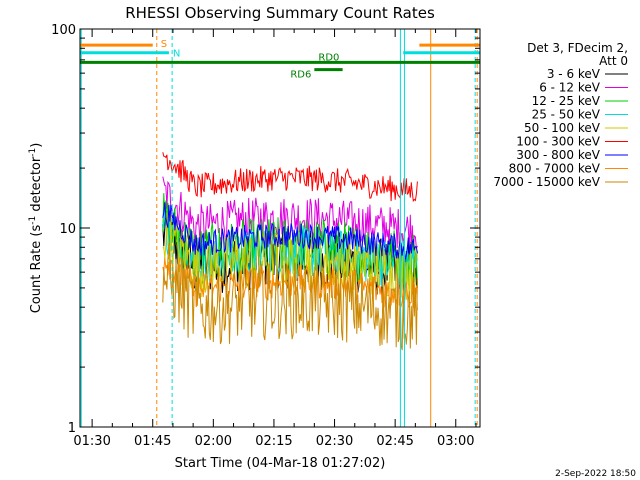 Image resolution: width=640 pixels, height=480 pixels. Describe the element at coordinates (280, 13) in the screenshot. I see `chart-title: RHESSI Observing Summary Count Rates` at that location.